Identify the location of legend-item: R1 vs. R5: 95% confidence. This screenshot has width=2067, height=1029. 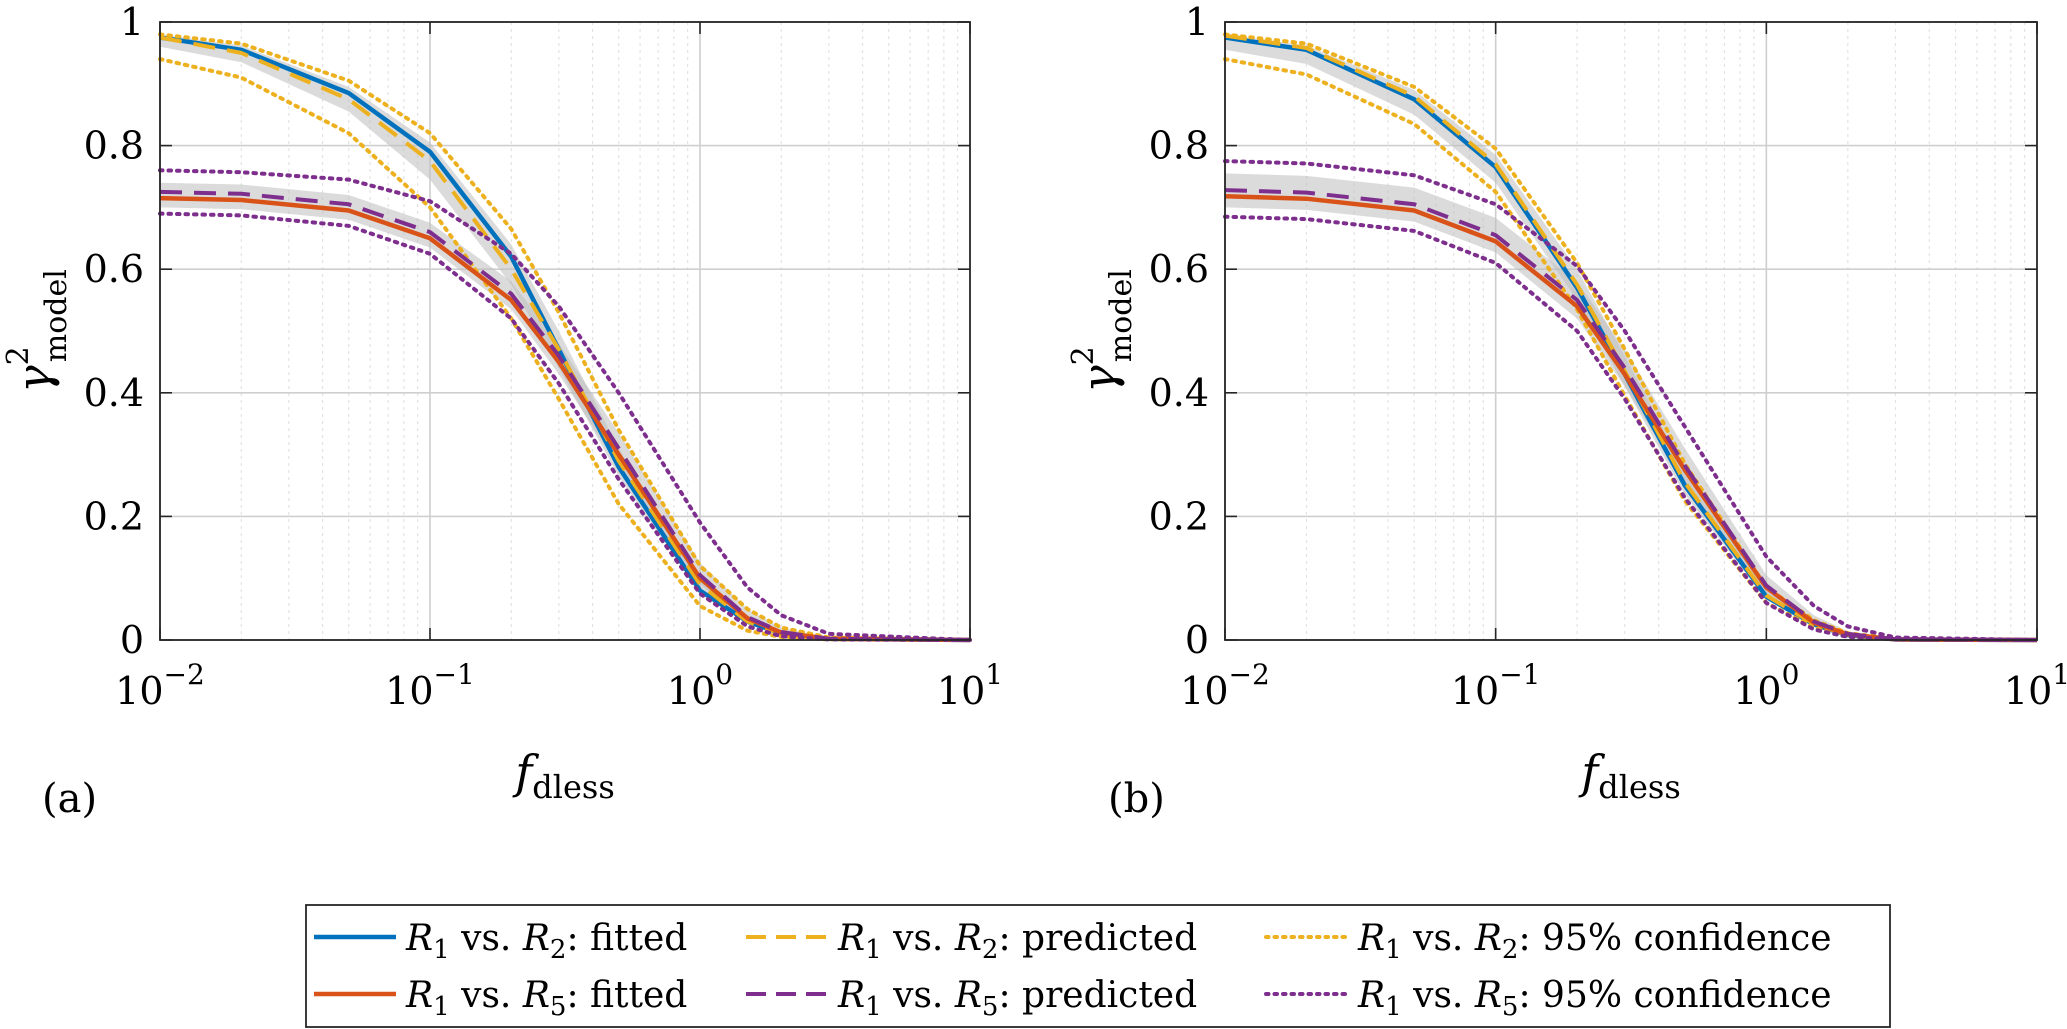
(1548, 998).